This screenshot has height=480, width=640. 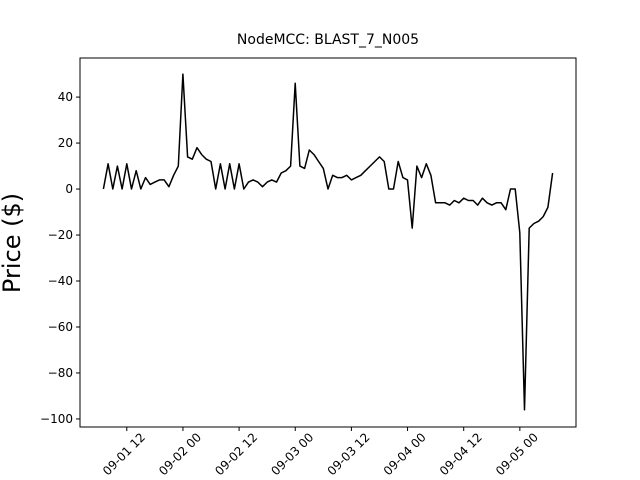 What do you see at coordinates (405, 454) in the screenshot?
I see `x-tick-label: 09-04 00` at bounding box center [405, 454].